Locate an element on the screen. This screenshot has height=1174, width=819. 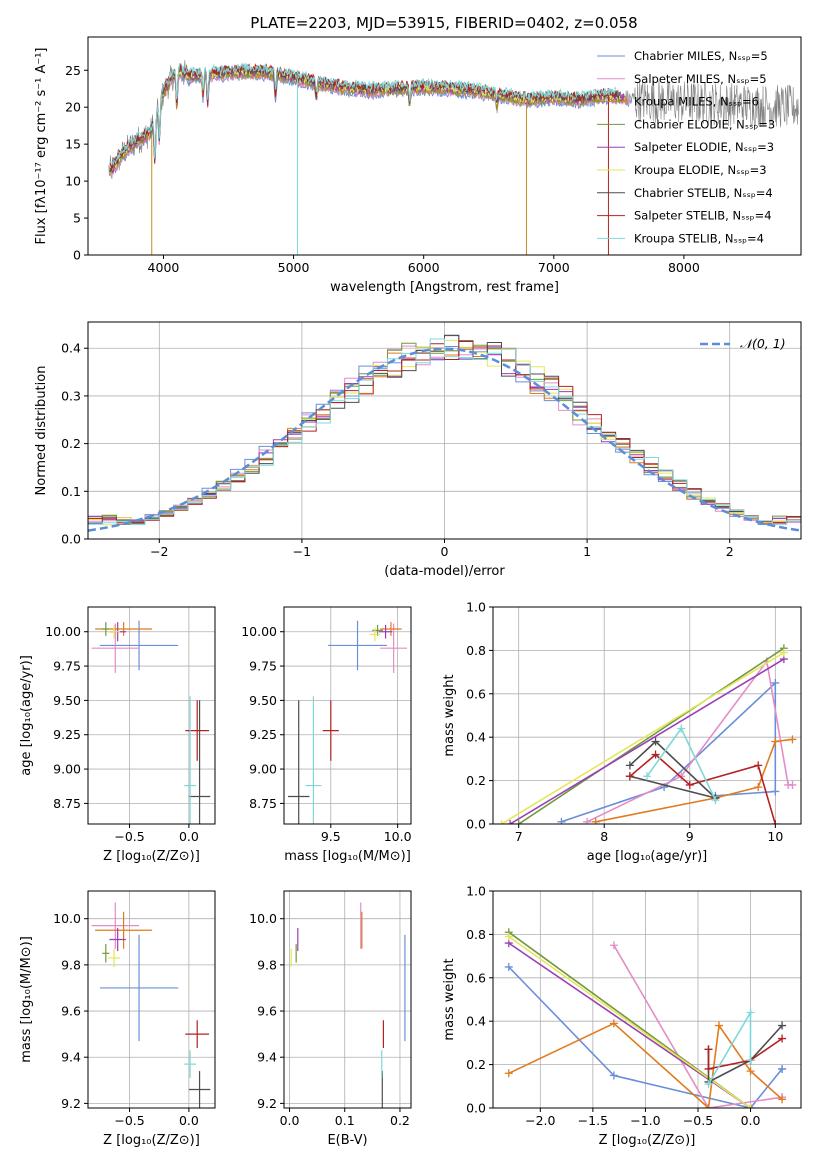
y-tick-label: 9.50 is located at coordinates (67, 700).